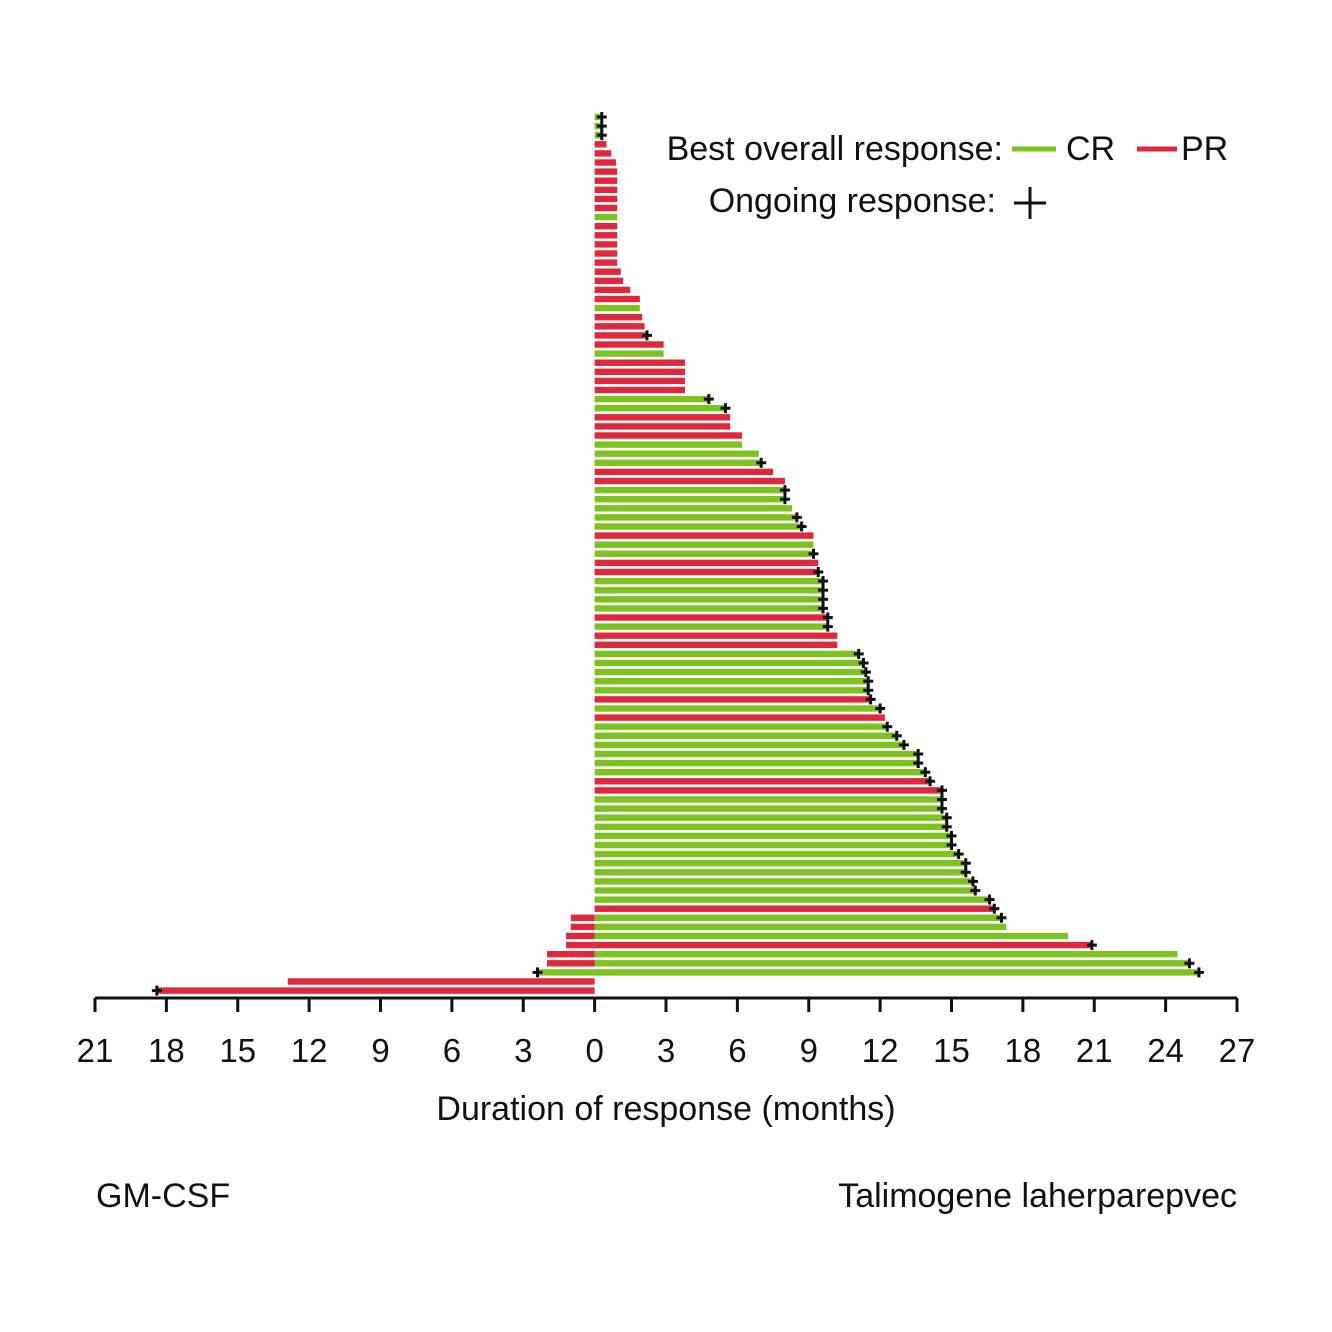  I want to click on x-tick-label: 6, so click(452, 1050).